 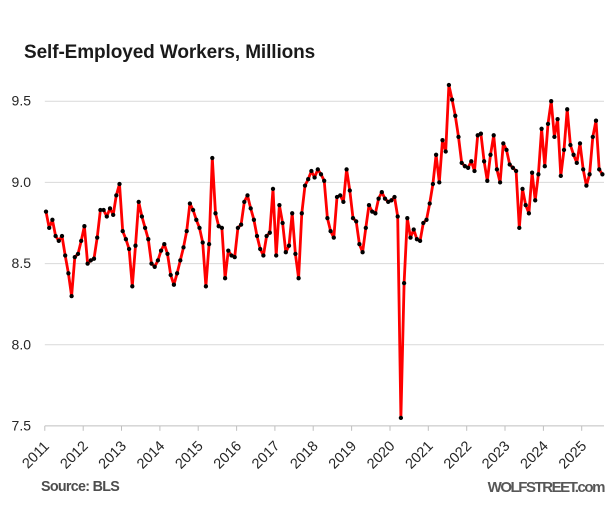 I want to click on svg-text: 9.0, so click(x=22, y=182).